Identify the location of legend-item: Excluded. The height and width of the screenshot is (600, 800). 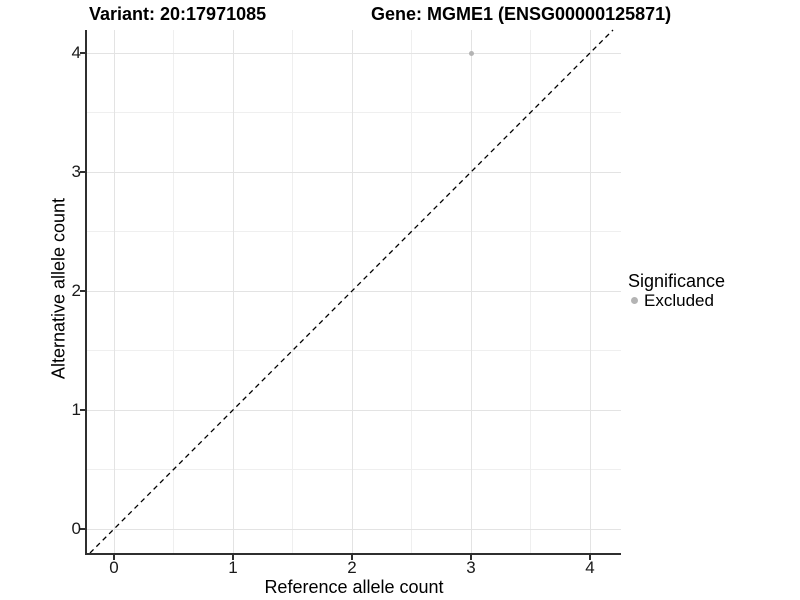
(708, 300).